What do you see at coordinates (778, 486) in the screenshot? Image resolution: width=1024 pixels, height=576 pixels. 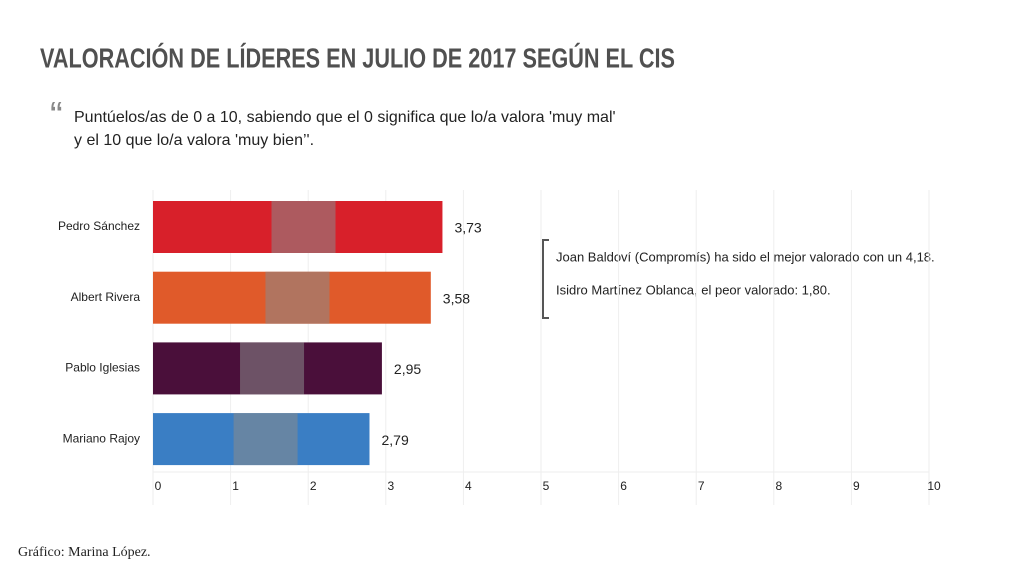 I see `x-tick-label: 8` at bounding box center [778, 486].